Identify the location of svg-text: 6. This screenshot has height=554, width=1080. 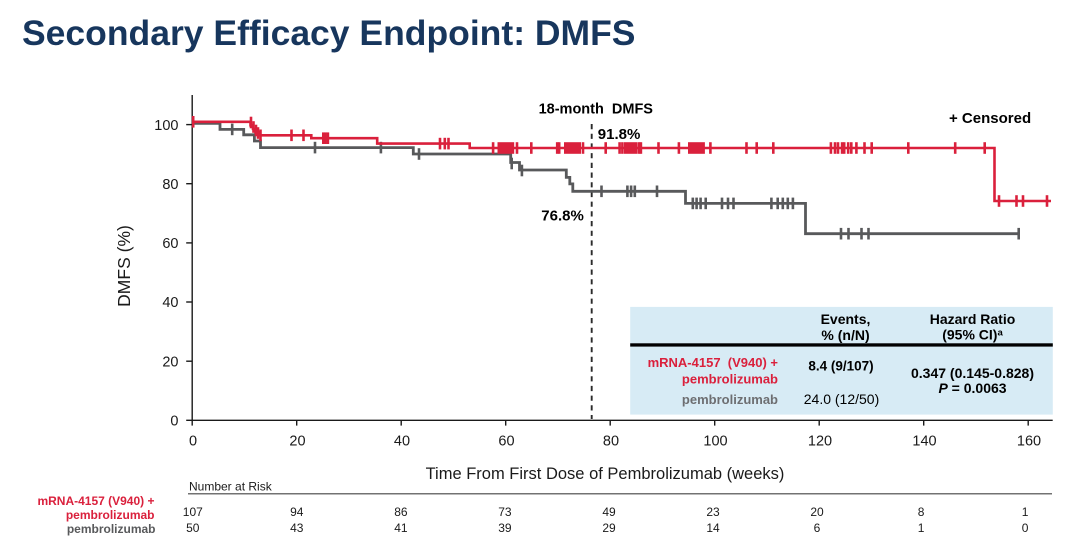
(817, 528).